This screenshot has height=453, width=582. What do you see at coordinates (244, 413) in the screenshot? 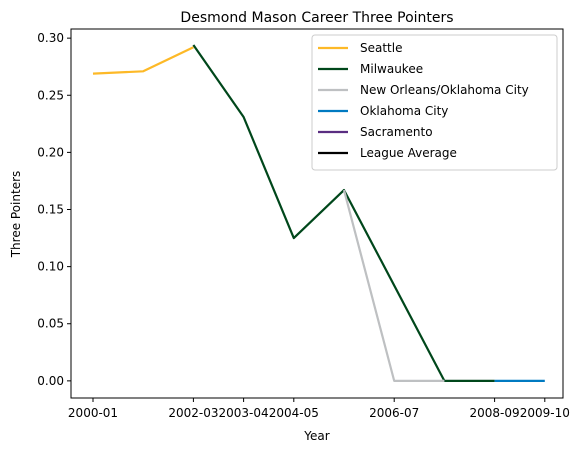
I see `x-tick-label: 2003-04` at bounding box center [244, 413].